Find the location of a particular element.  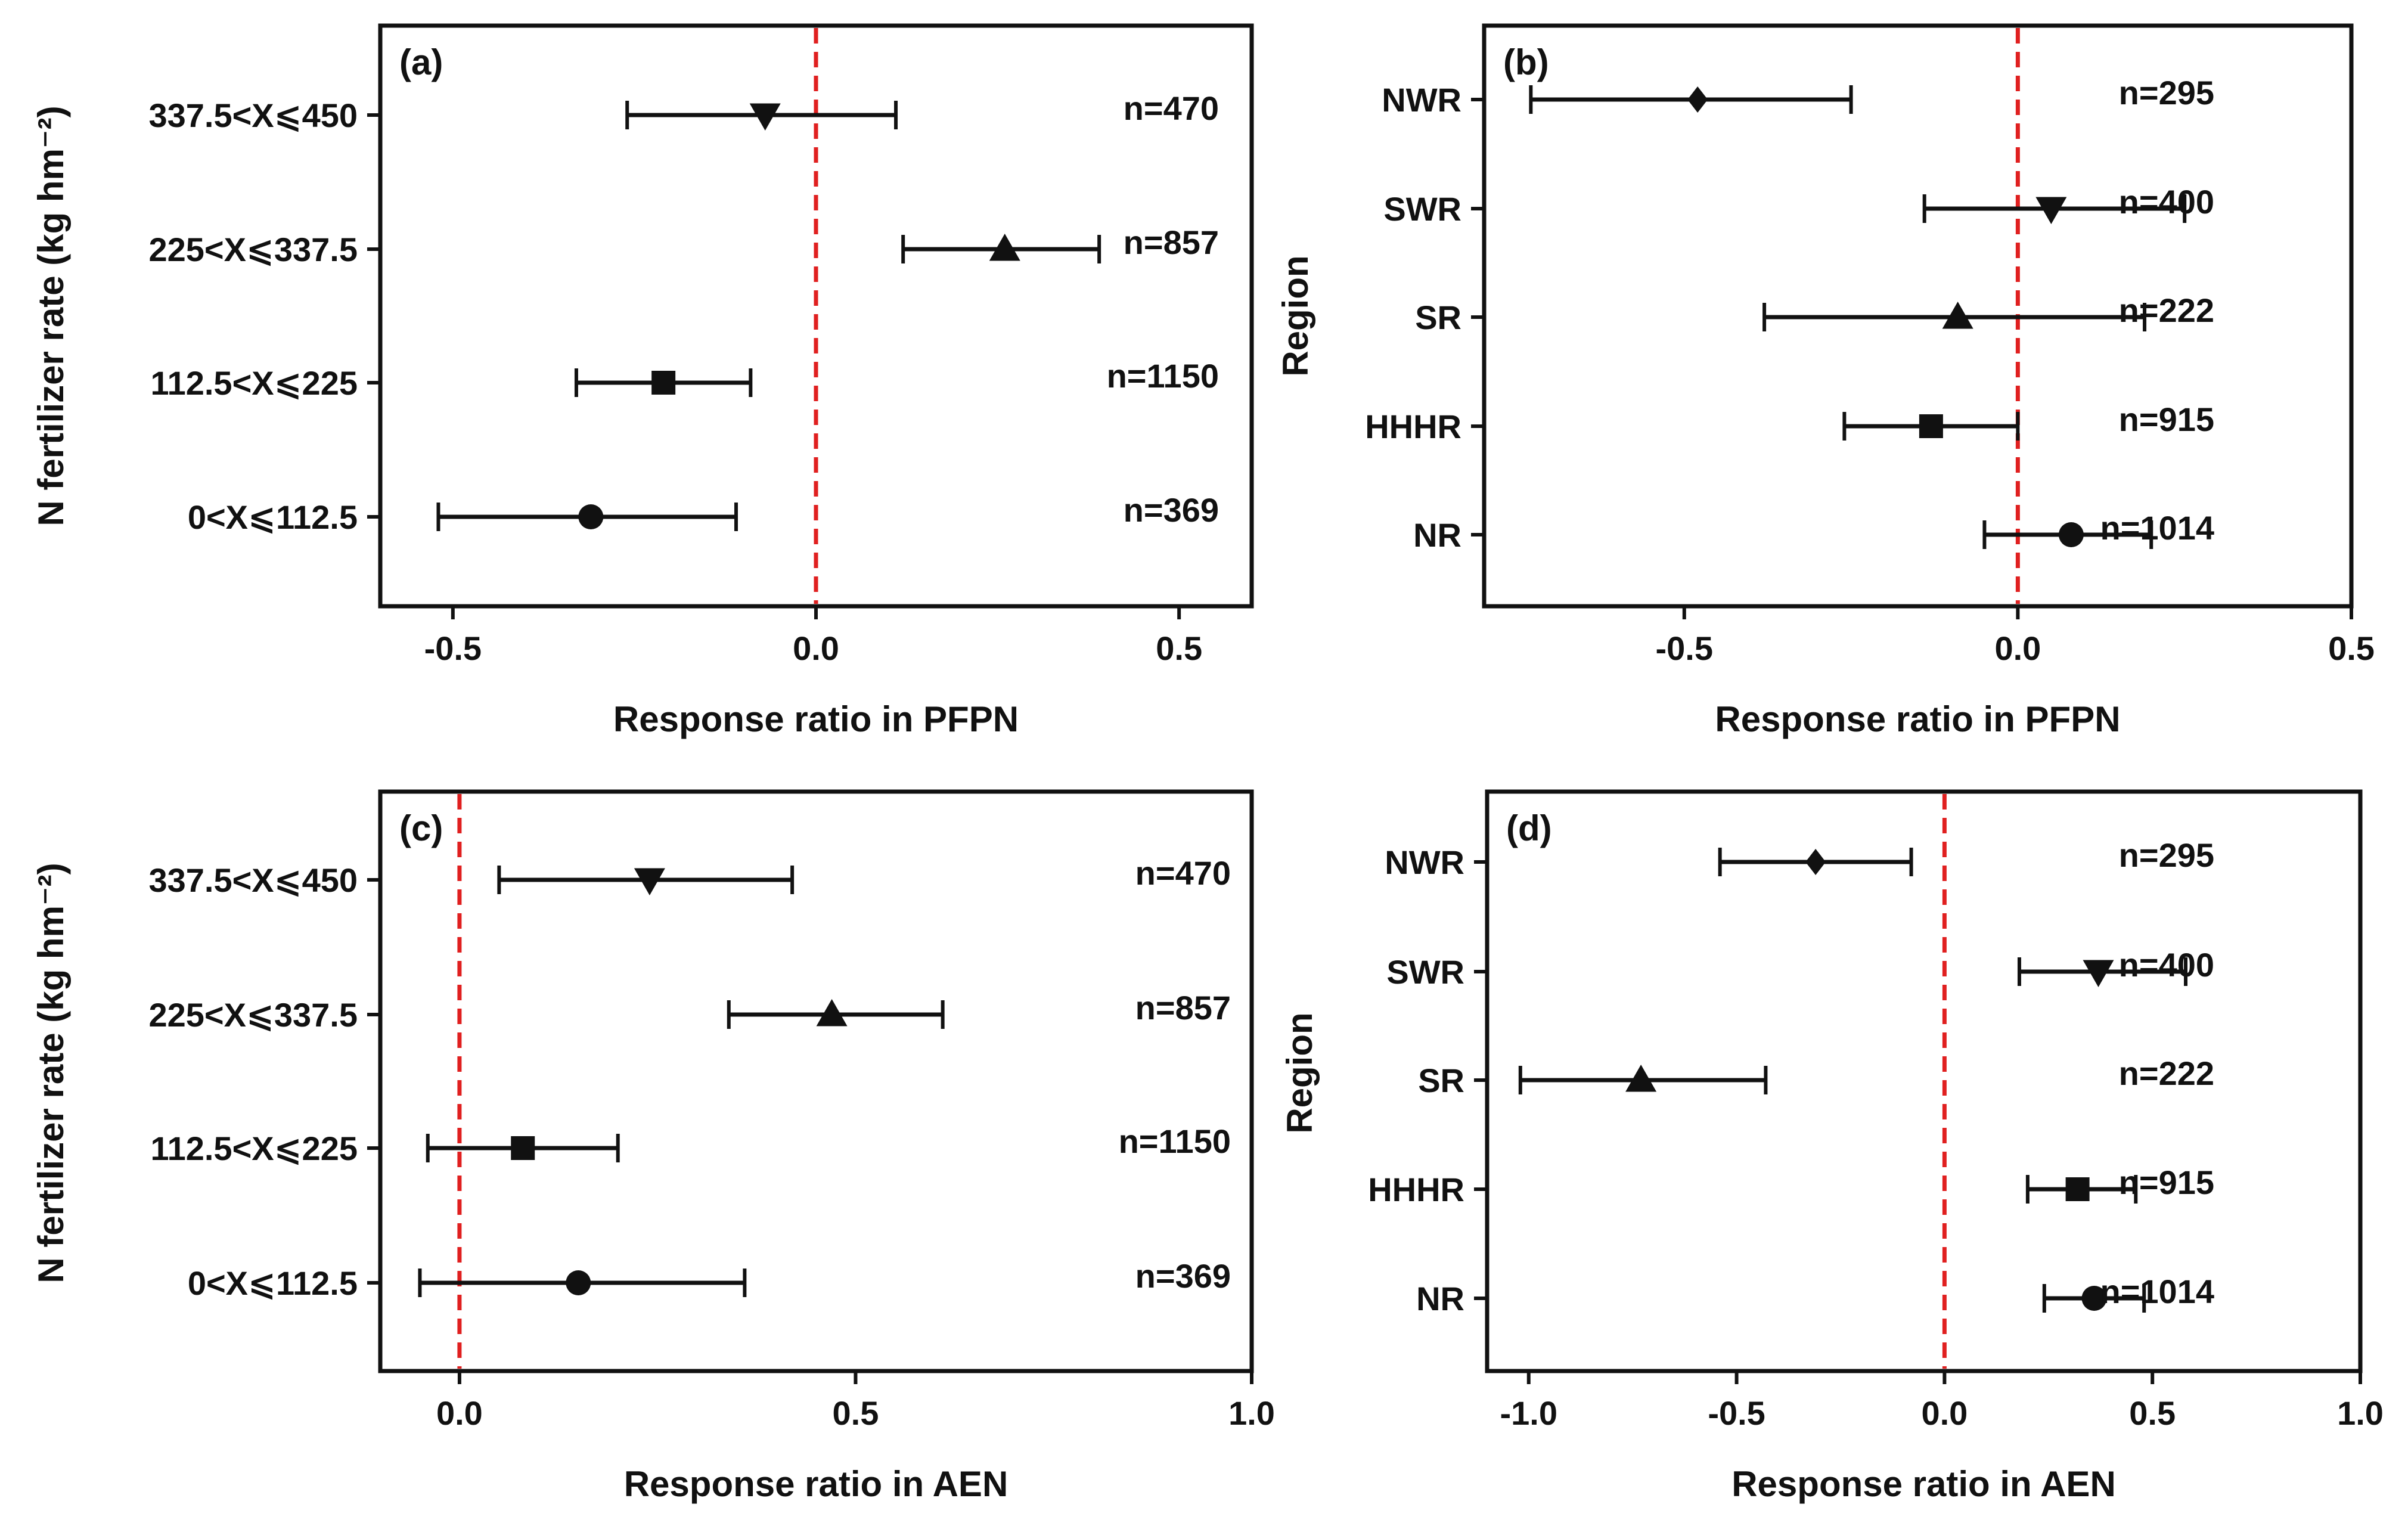

panel-label: (c) is located at coordinates (421, 828).